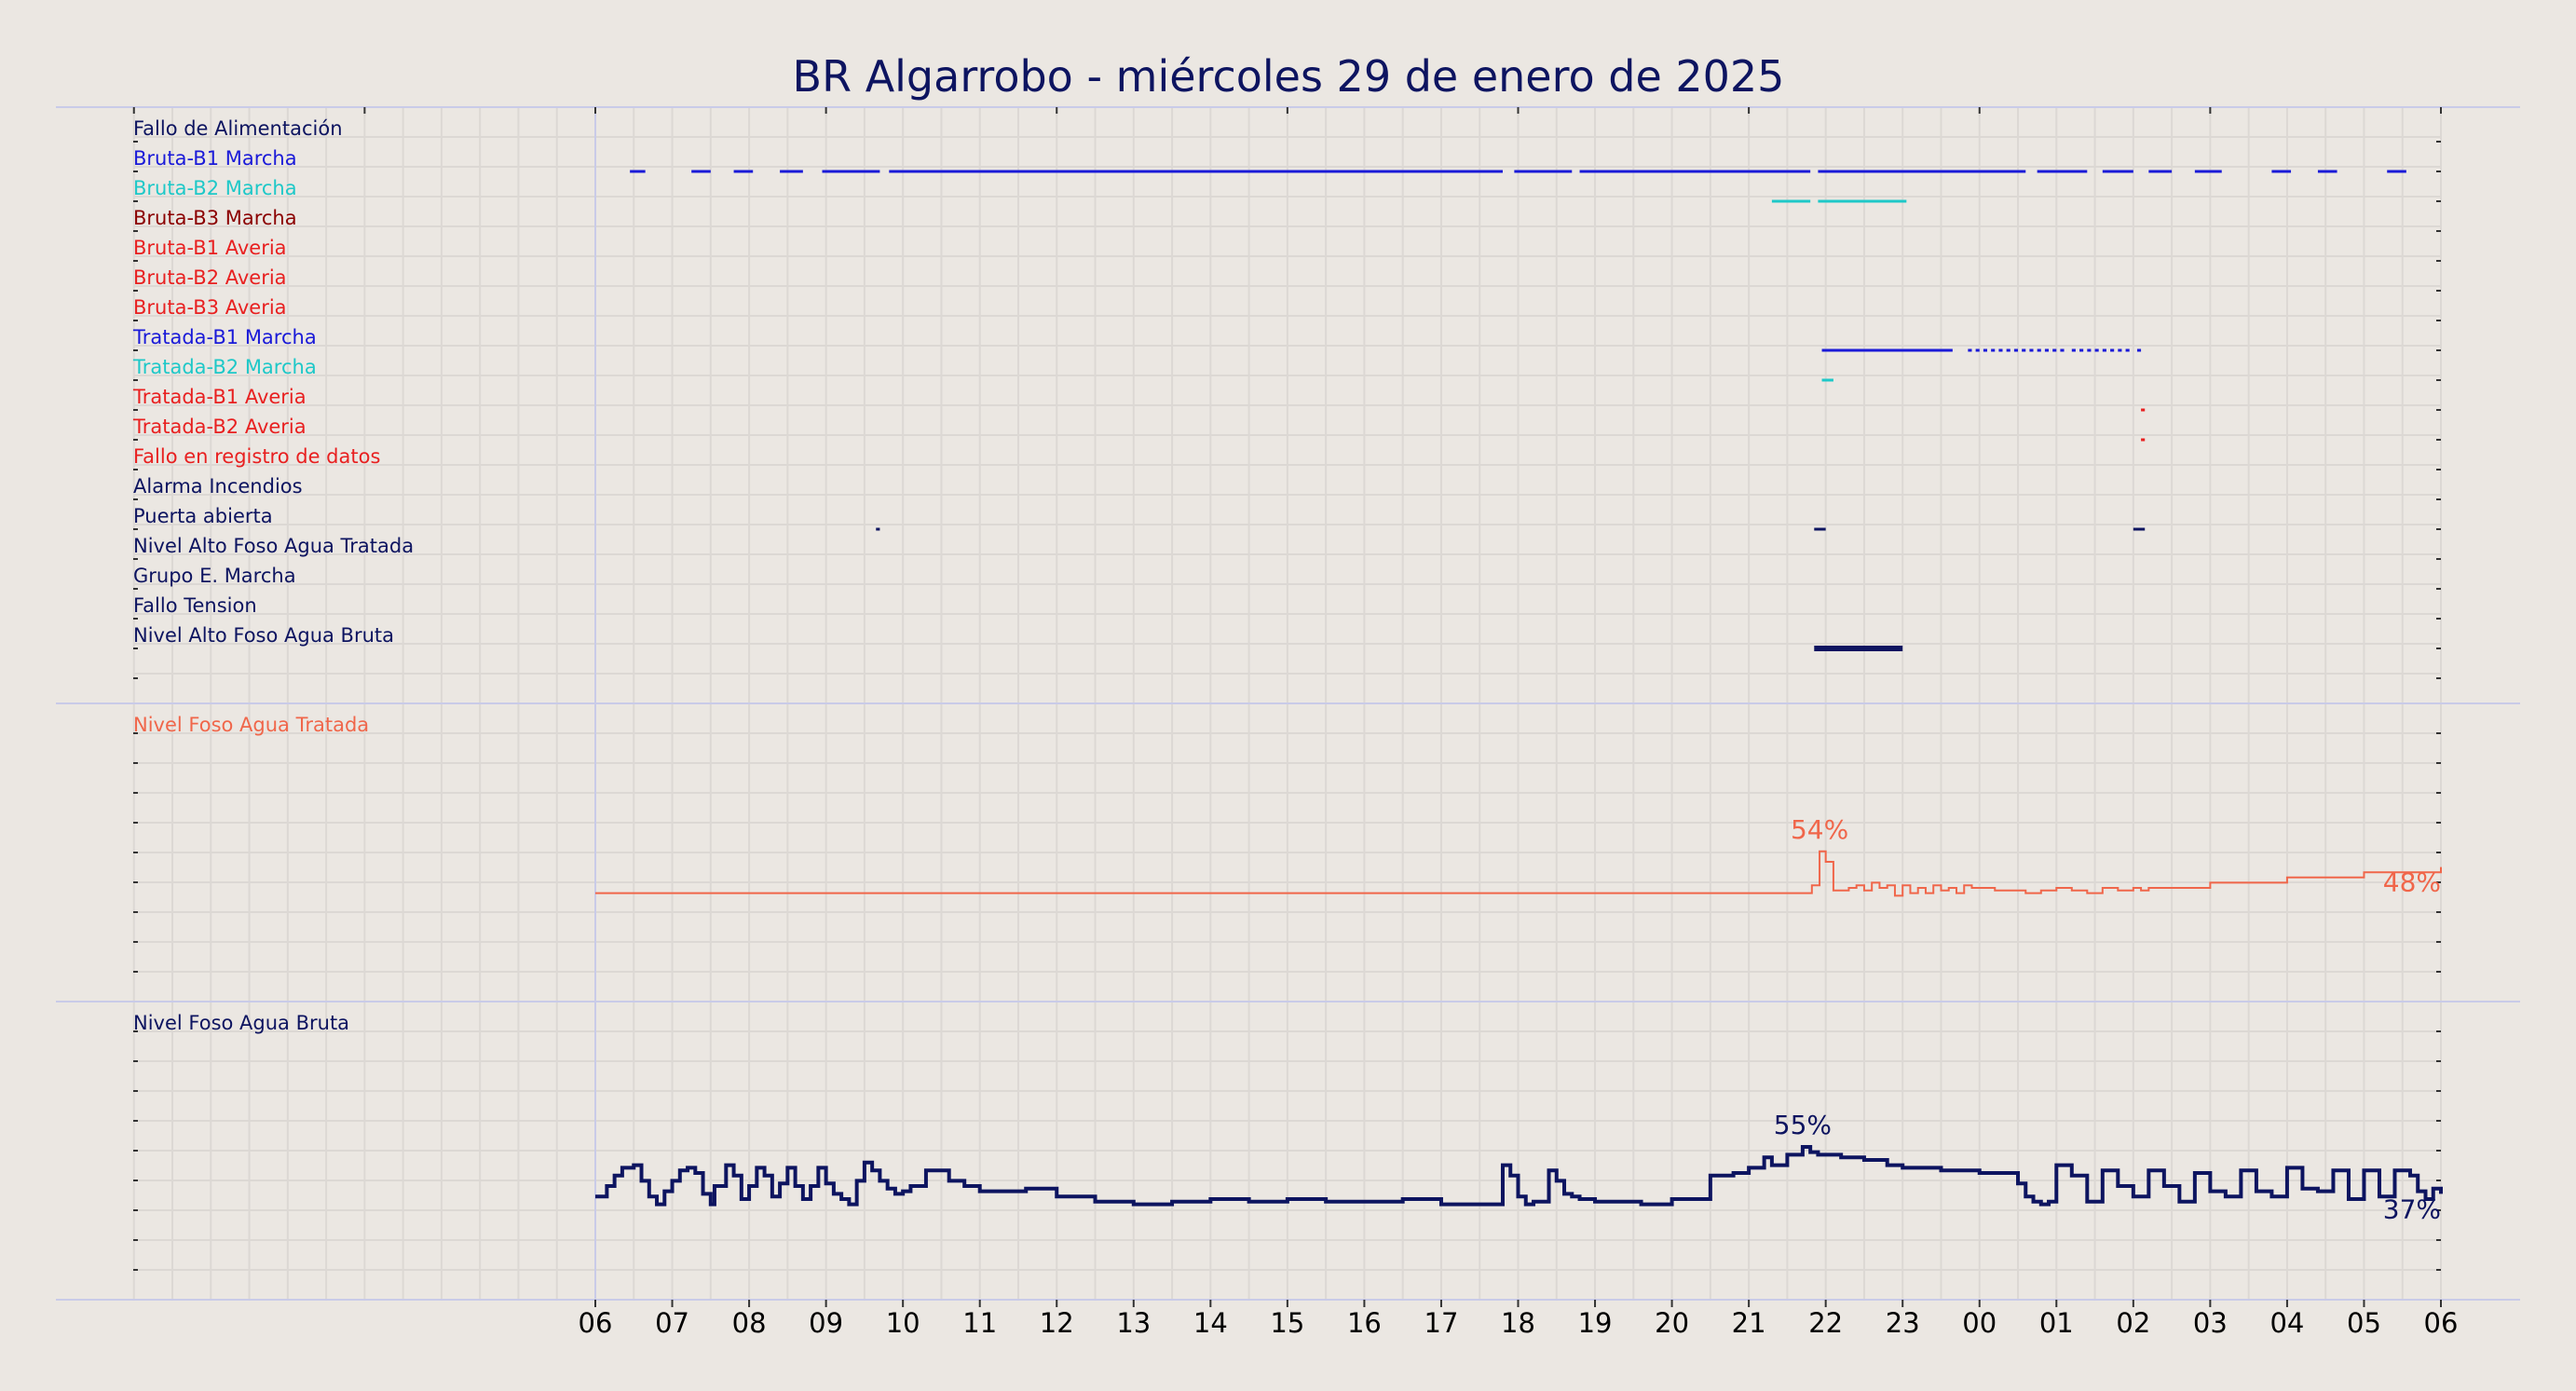 The width and height of the screenshot is (2576, 1391). I want to click on row-label: Bruta-B3 Averia, so click(210, 307).